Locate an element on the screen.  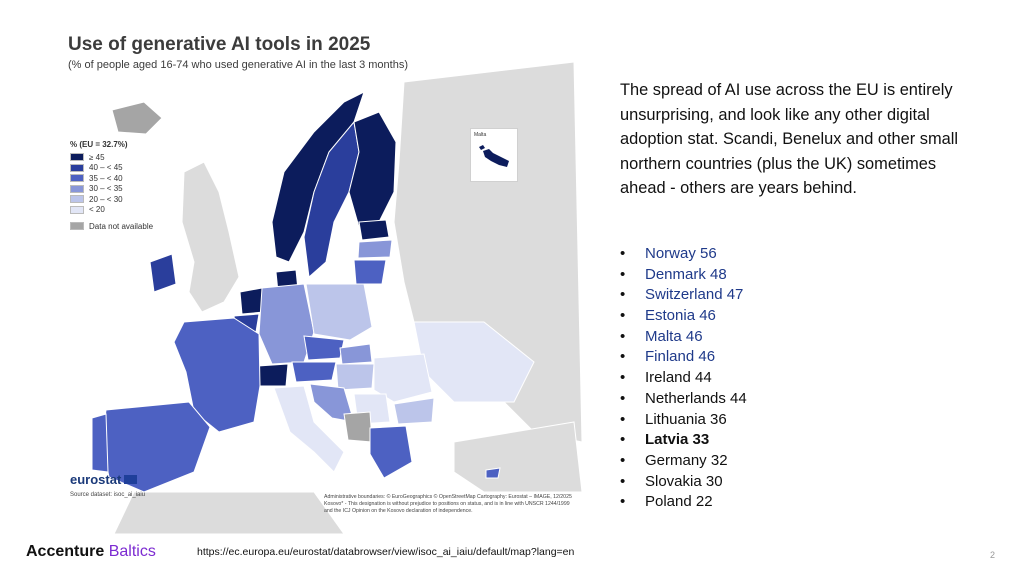
map-source: Source dataset: isoc_ai_iaiu is located at coordinates (108, 495).